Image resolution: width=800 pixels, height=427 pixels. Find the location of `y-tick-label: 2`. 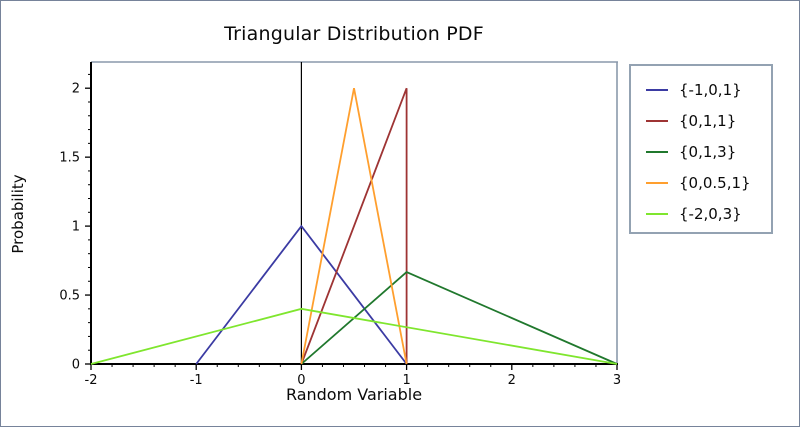

y-tick-label: 2 is located at coordinates (76, 89).